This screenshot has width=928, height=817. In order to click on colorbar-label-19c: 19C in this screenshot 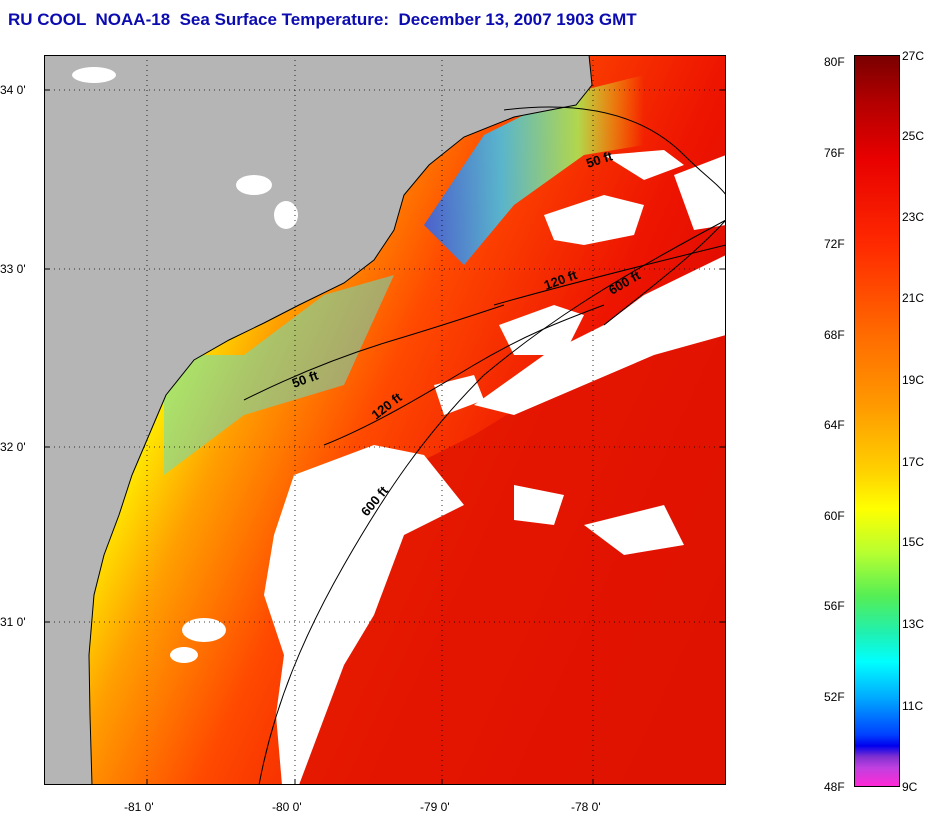, I will do `click(913, 380)`.